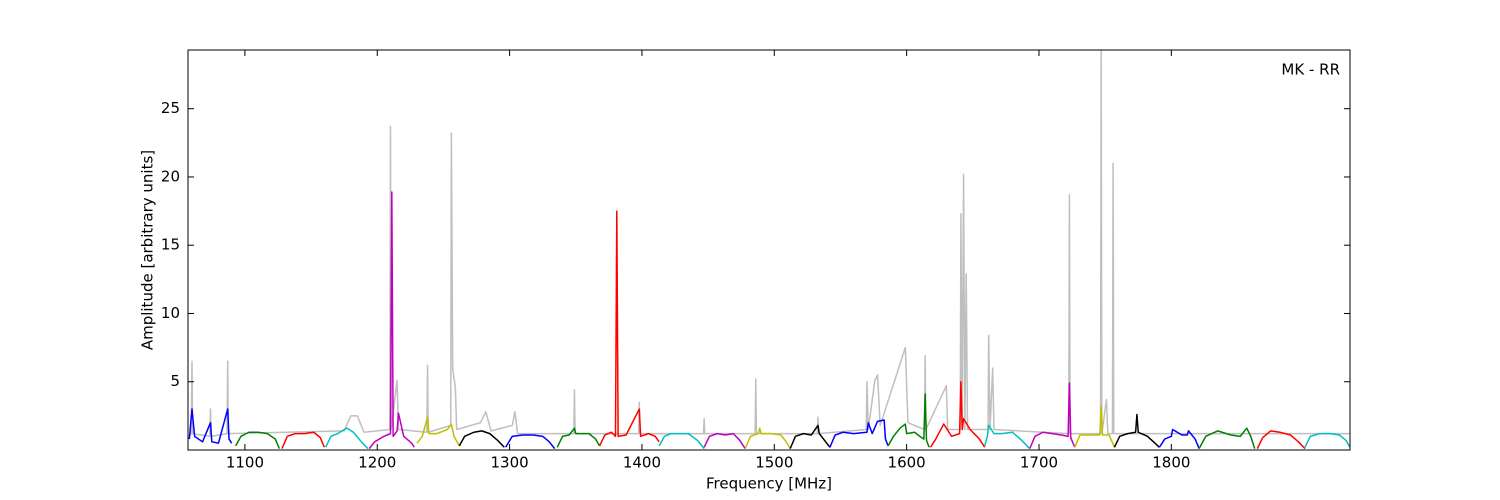 The image size is (1500, 500). I want to click on x-tick-label: 1500, so click(774, 463).